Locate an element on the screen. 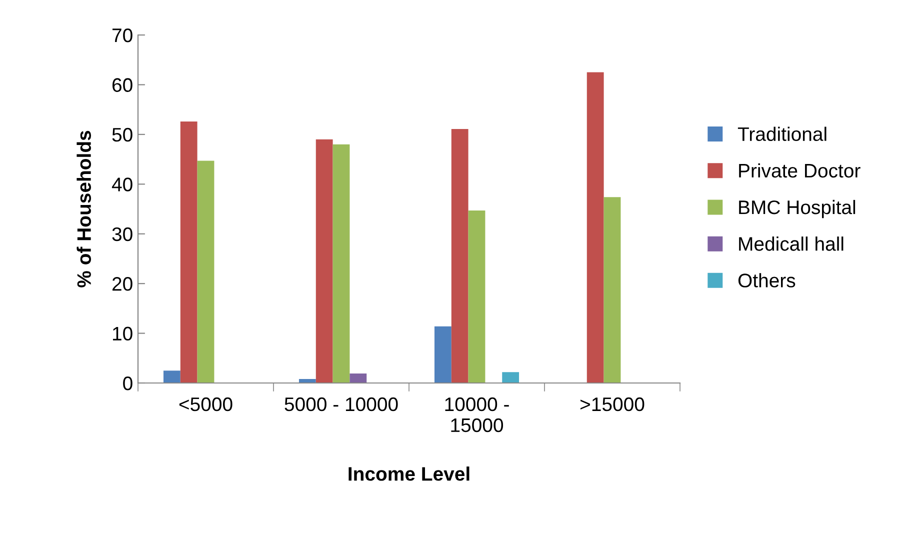 Image resolution: width=900 pixels, height=544 pixels. legend-label: Medicall hall is located at coordinates (791, 243).